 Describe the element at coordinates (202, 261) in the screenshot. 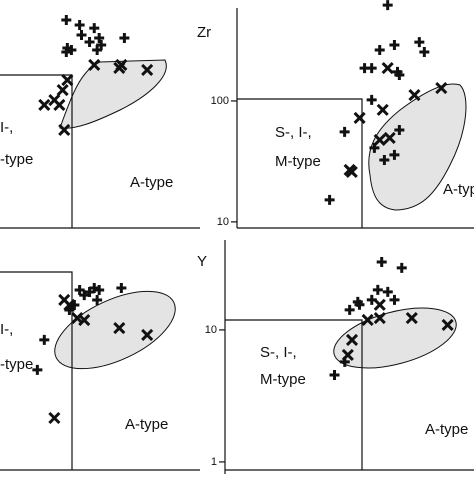

I see `y-axis-label: Y` at that location.